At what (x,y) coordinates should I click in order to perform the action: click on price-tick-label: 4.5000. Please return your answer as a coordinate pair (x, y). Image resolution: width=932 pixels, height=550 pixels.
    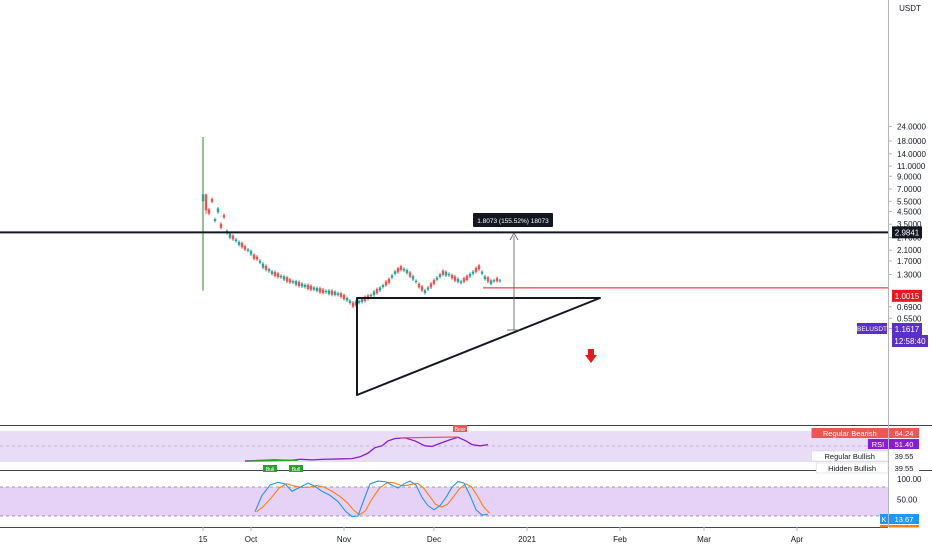
    Looking at the image, I should click on (909, 211).